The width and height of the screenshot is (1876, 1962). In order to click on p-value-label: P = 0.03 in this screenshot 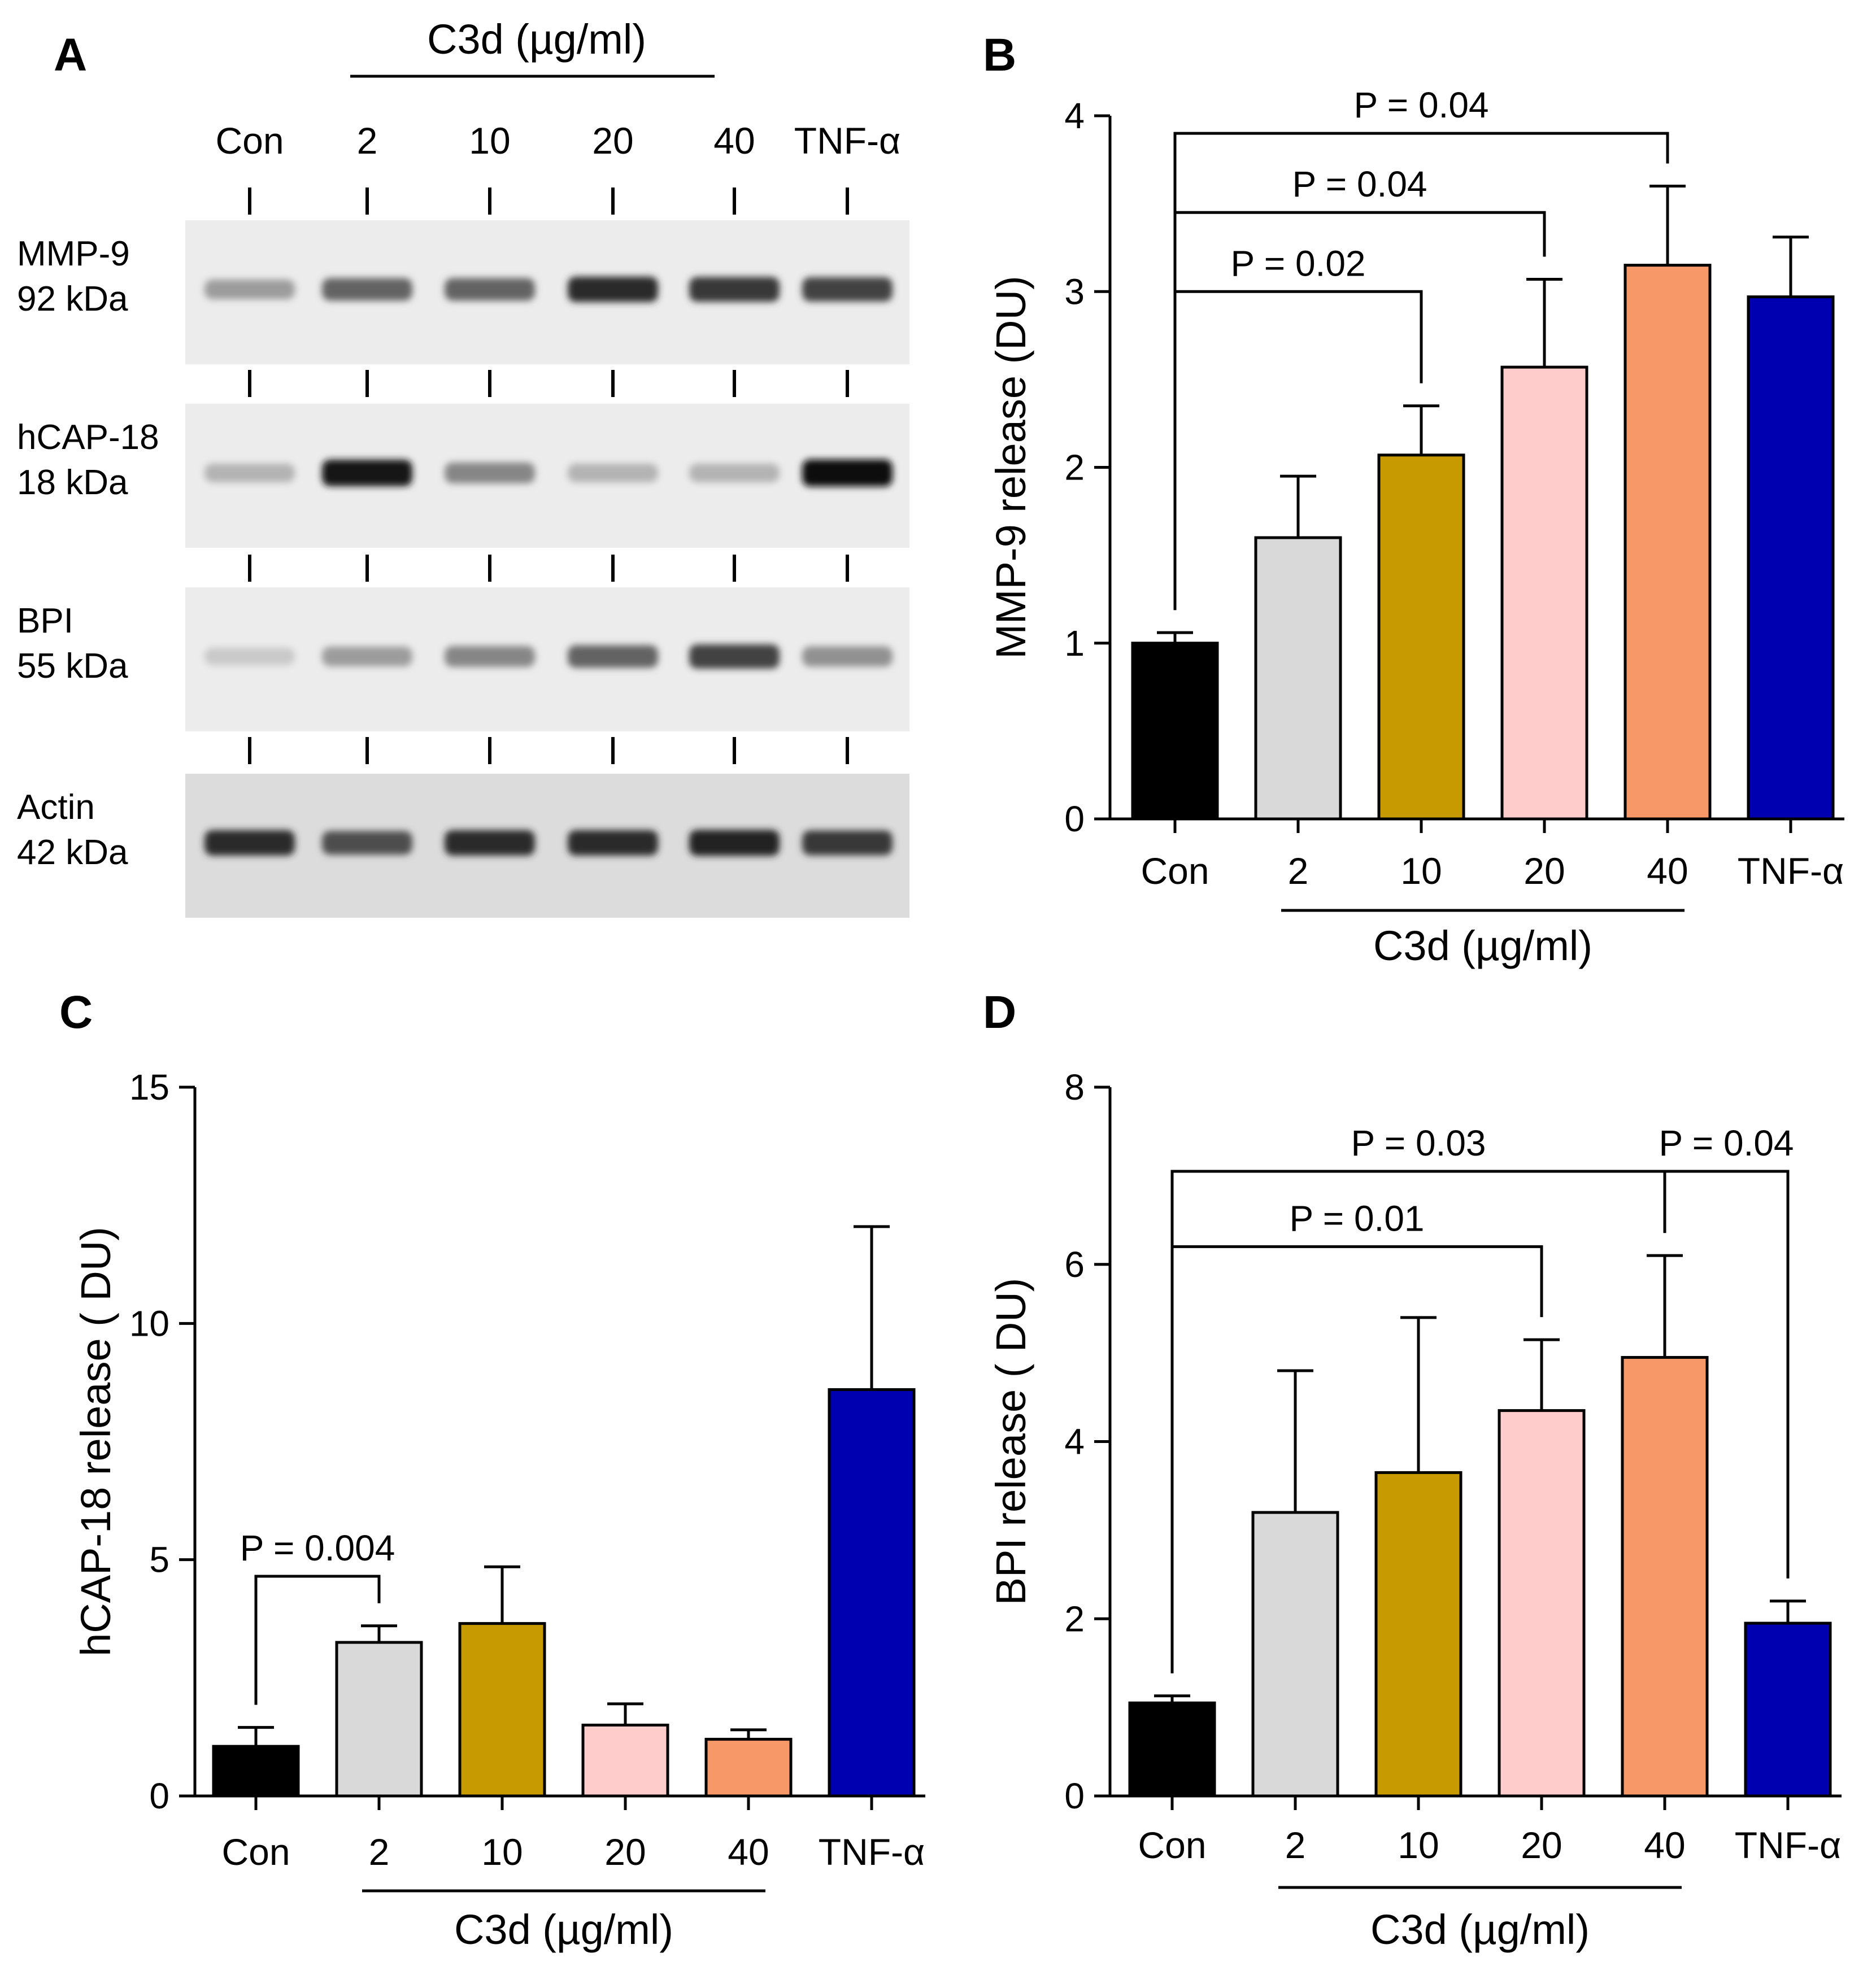, I will do `click(1418, 1143)`.